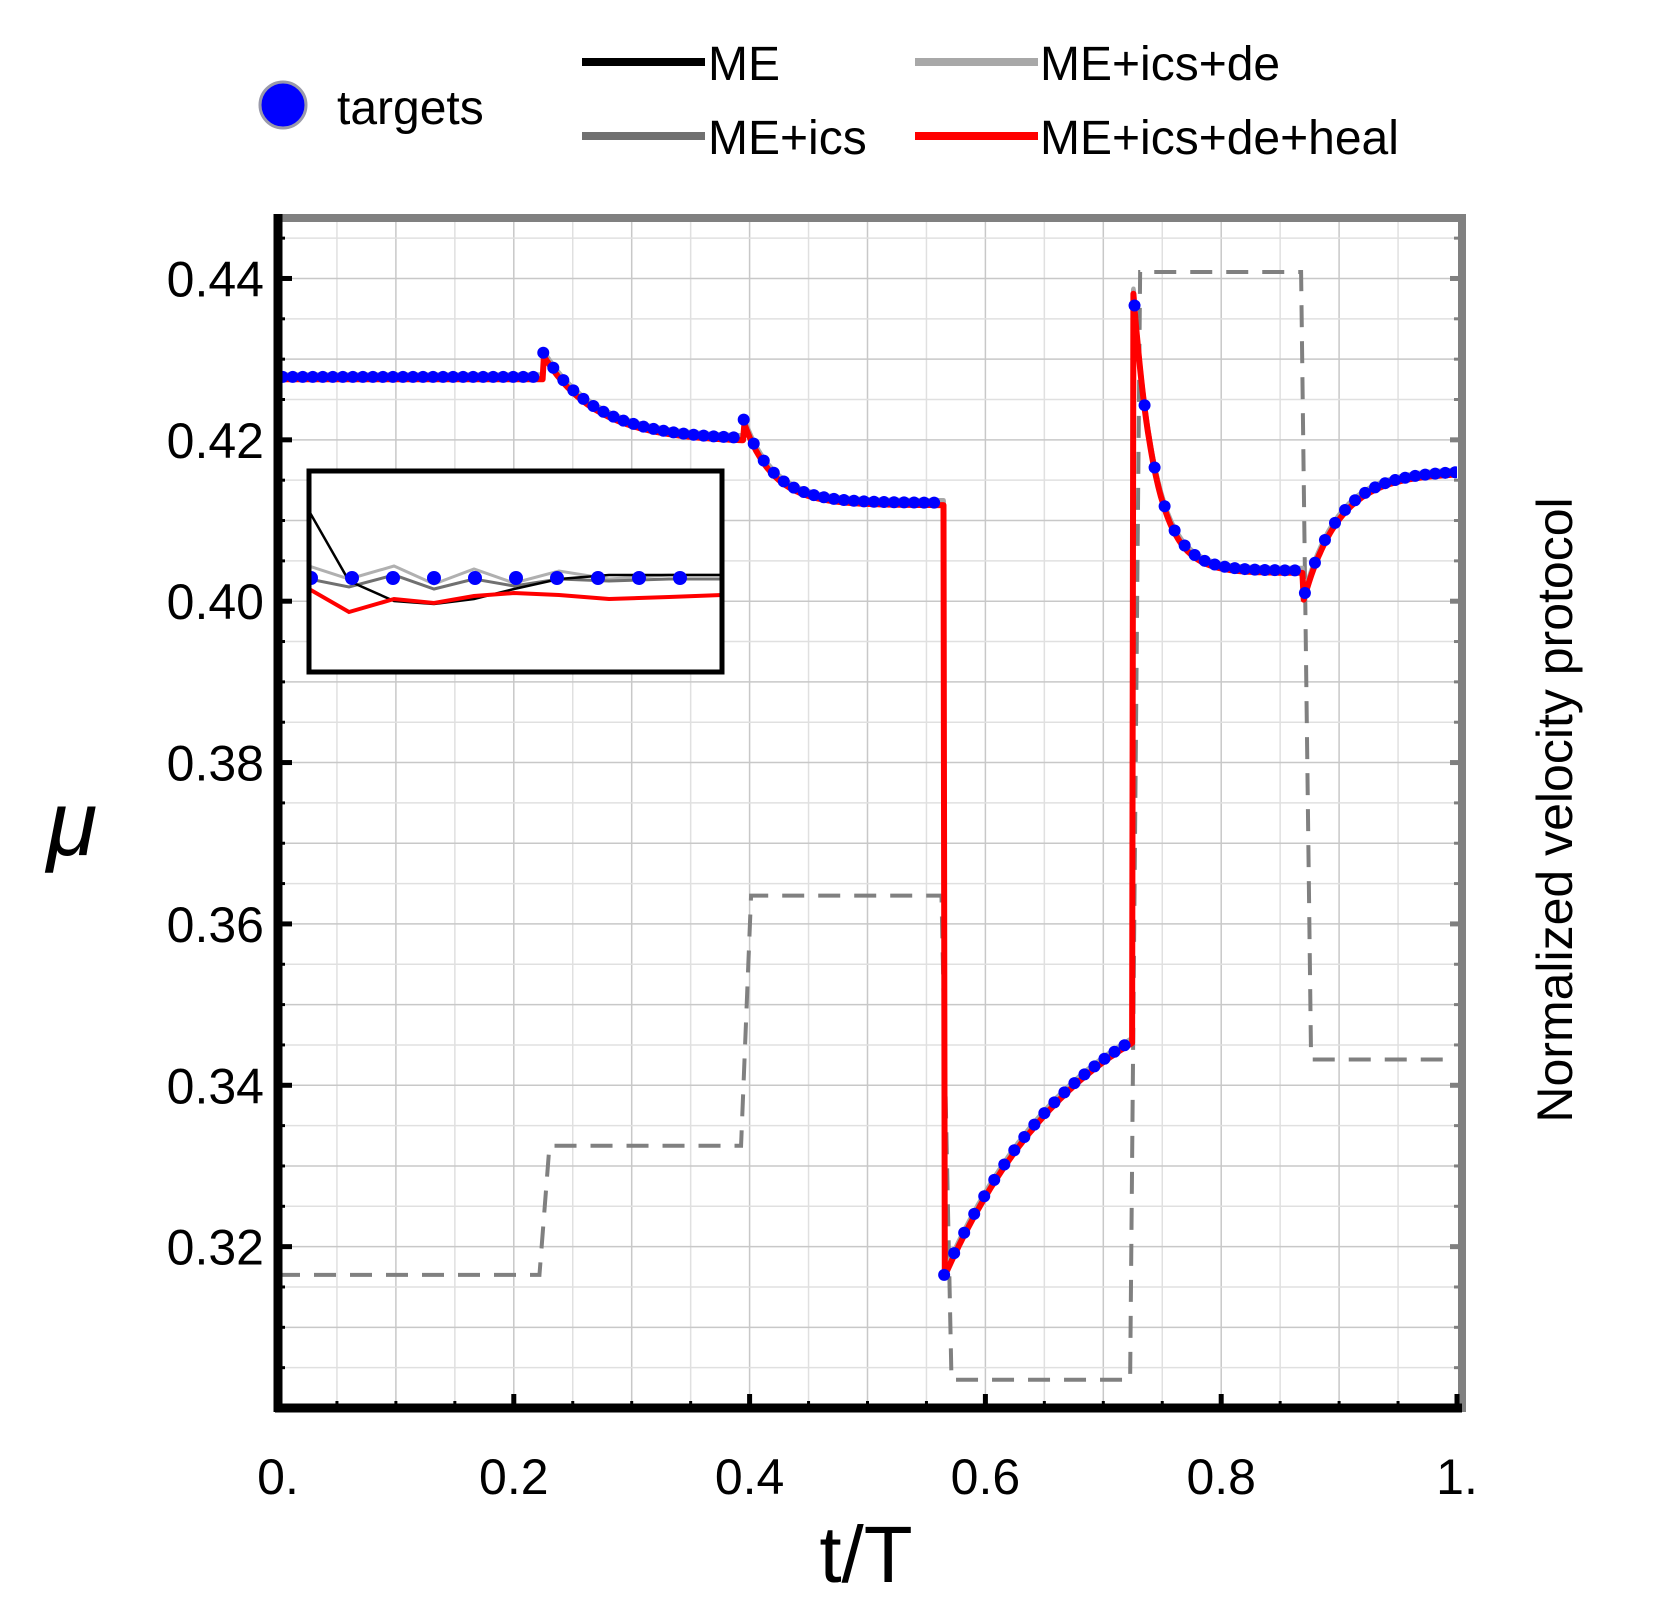 The image size is (1661, 1606). What do you see at coordinates (986, 1477) in the screenshot?
I see `x-tick-label: 0.6` at bounding box center [986, 1477].